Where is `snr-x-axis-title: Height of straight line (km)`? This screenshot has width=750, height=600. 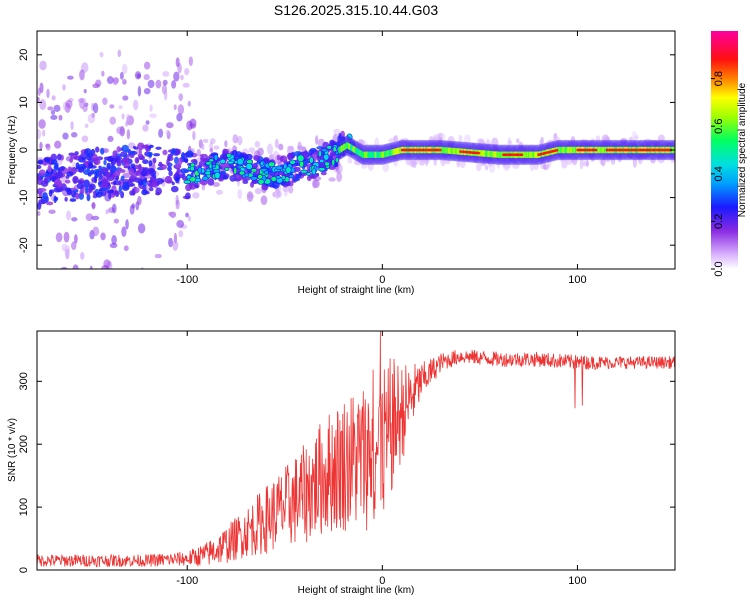 snr-x-axis-title: Height of straight line (km) is located at coordinates (356, 590).